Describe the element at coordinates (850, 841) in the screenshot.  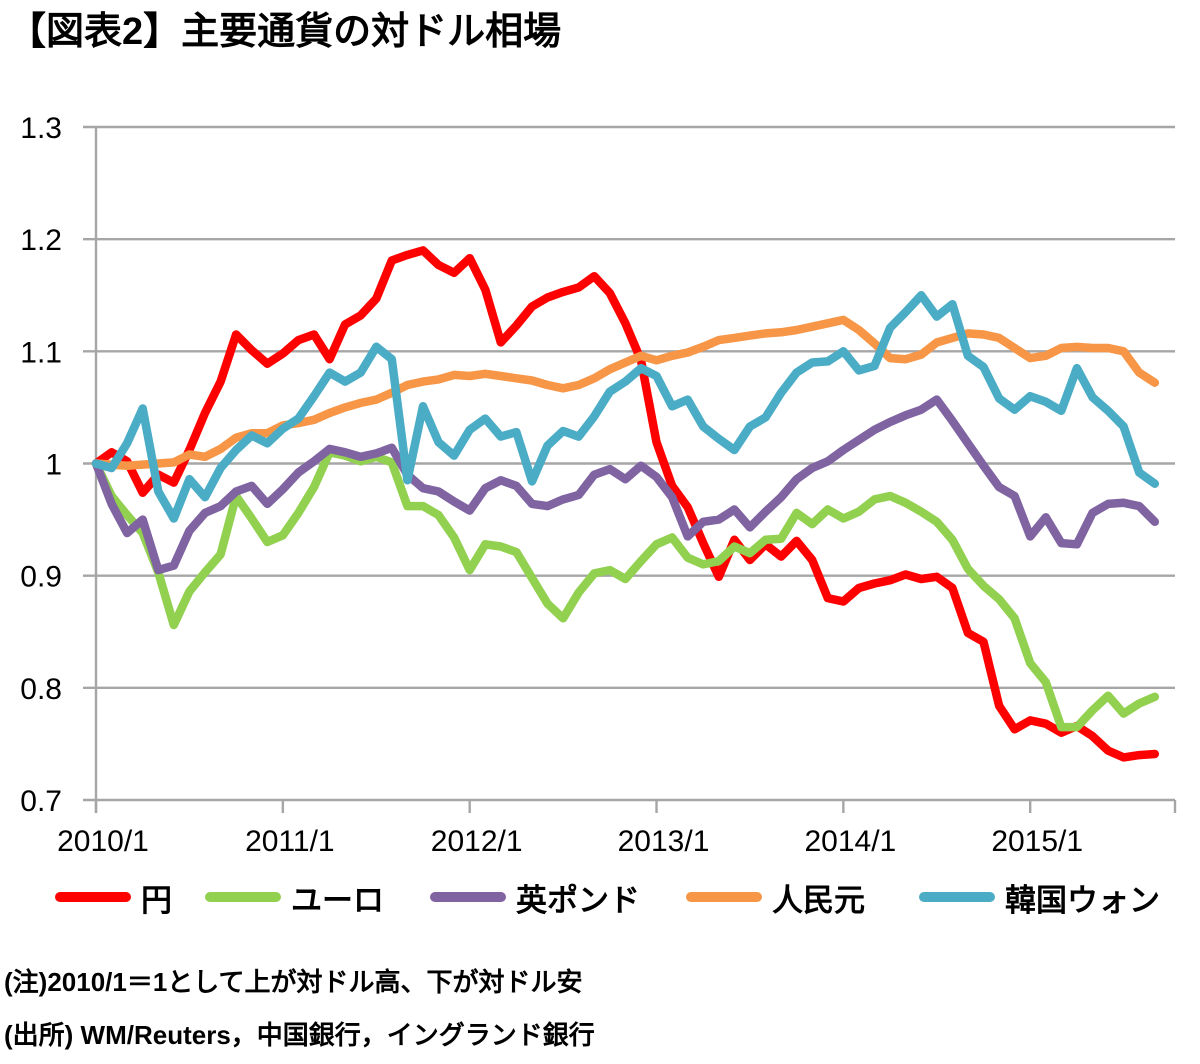
I see `x-axis-tick-label: 2014/1` at that location.